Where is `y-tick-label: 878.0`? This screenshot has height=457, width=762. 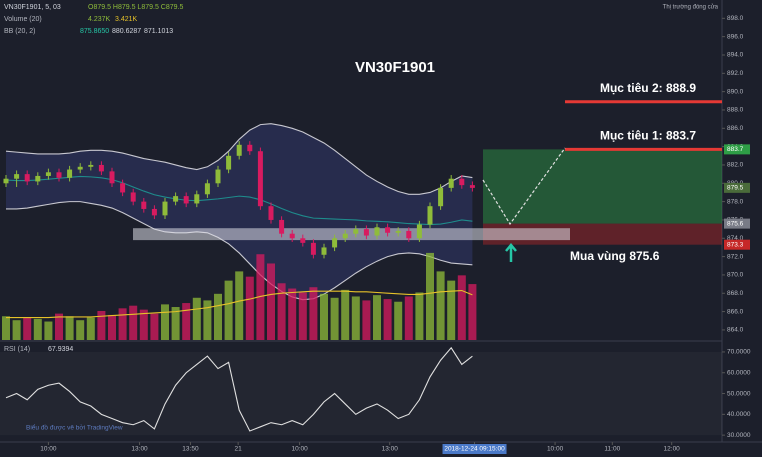 y-tick-label: 878.0 is located at coordinates (735, 201).